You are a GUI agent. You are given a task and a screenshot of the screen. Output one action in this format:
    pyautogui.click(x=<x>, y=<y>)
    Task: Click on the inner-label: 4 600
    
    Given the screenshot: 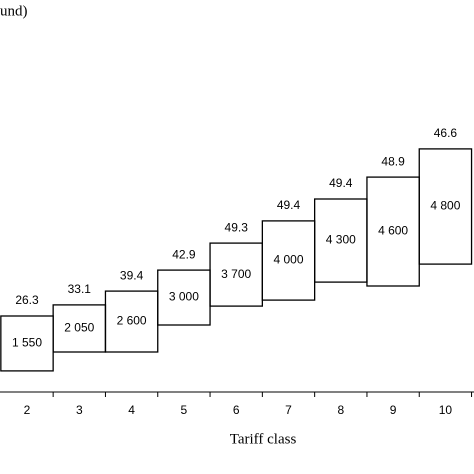 What is the action you would take?
    pyautogui.click(x=393, y=231)
    